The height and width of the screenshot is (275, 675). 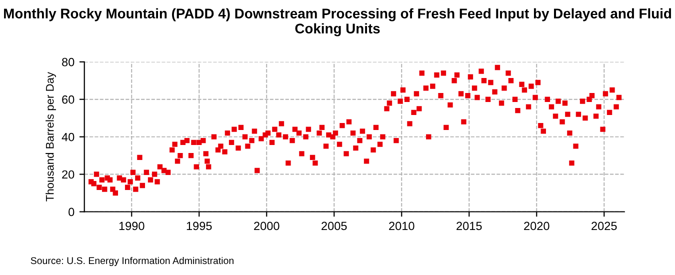 I want to click on chart-title: Monthly Rocky Mountain (PADD 4) Downstream Processing of Fresh Feed Input by Delayed and Fluid Coking Units, so click(x=338, y=22).